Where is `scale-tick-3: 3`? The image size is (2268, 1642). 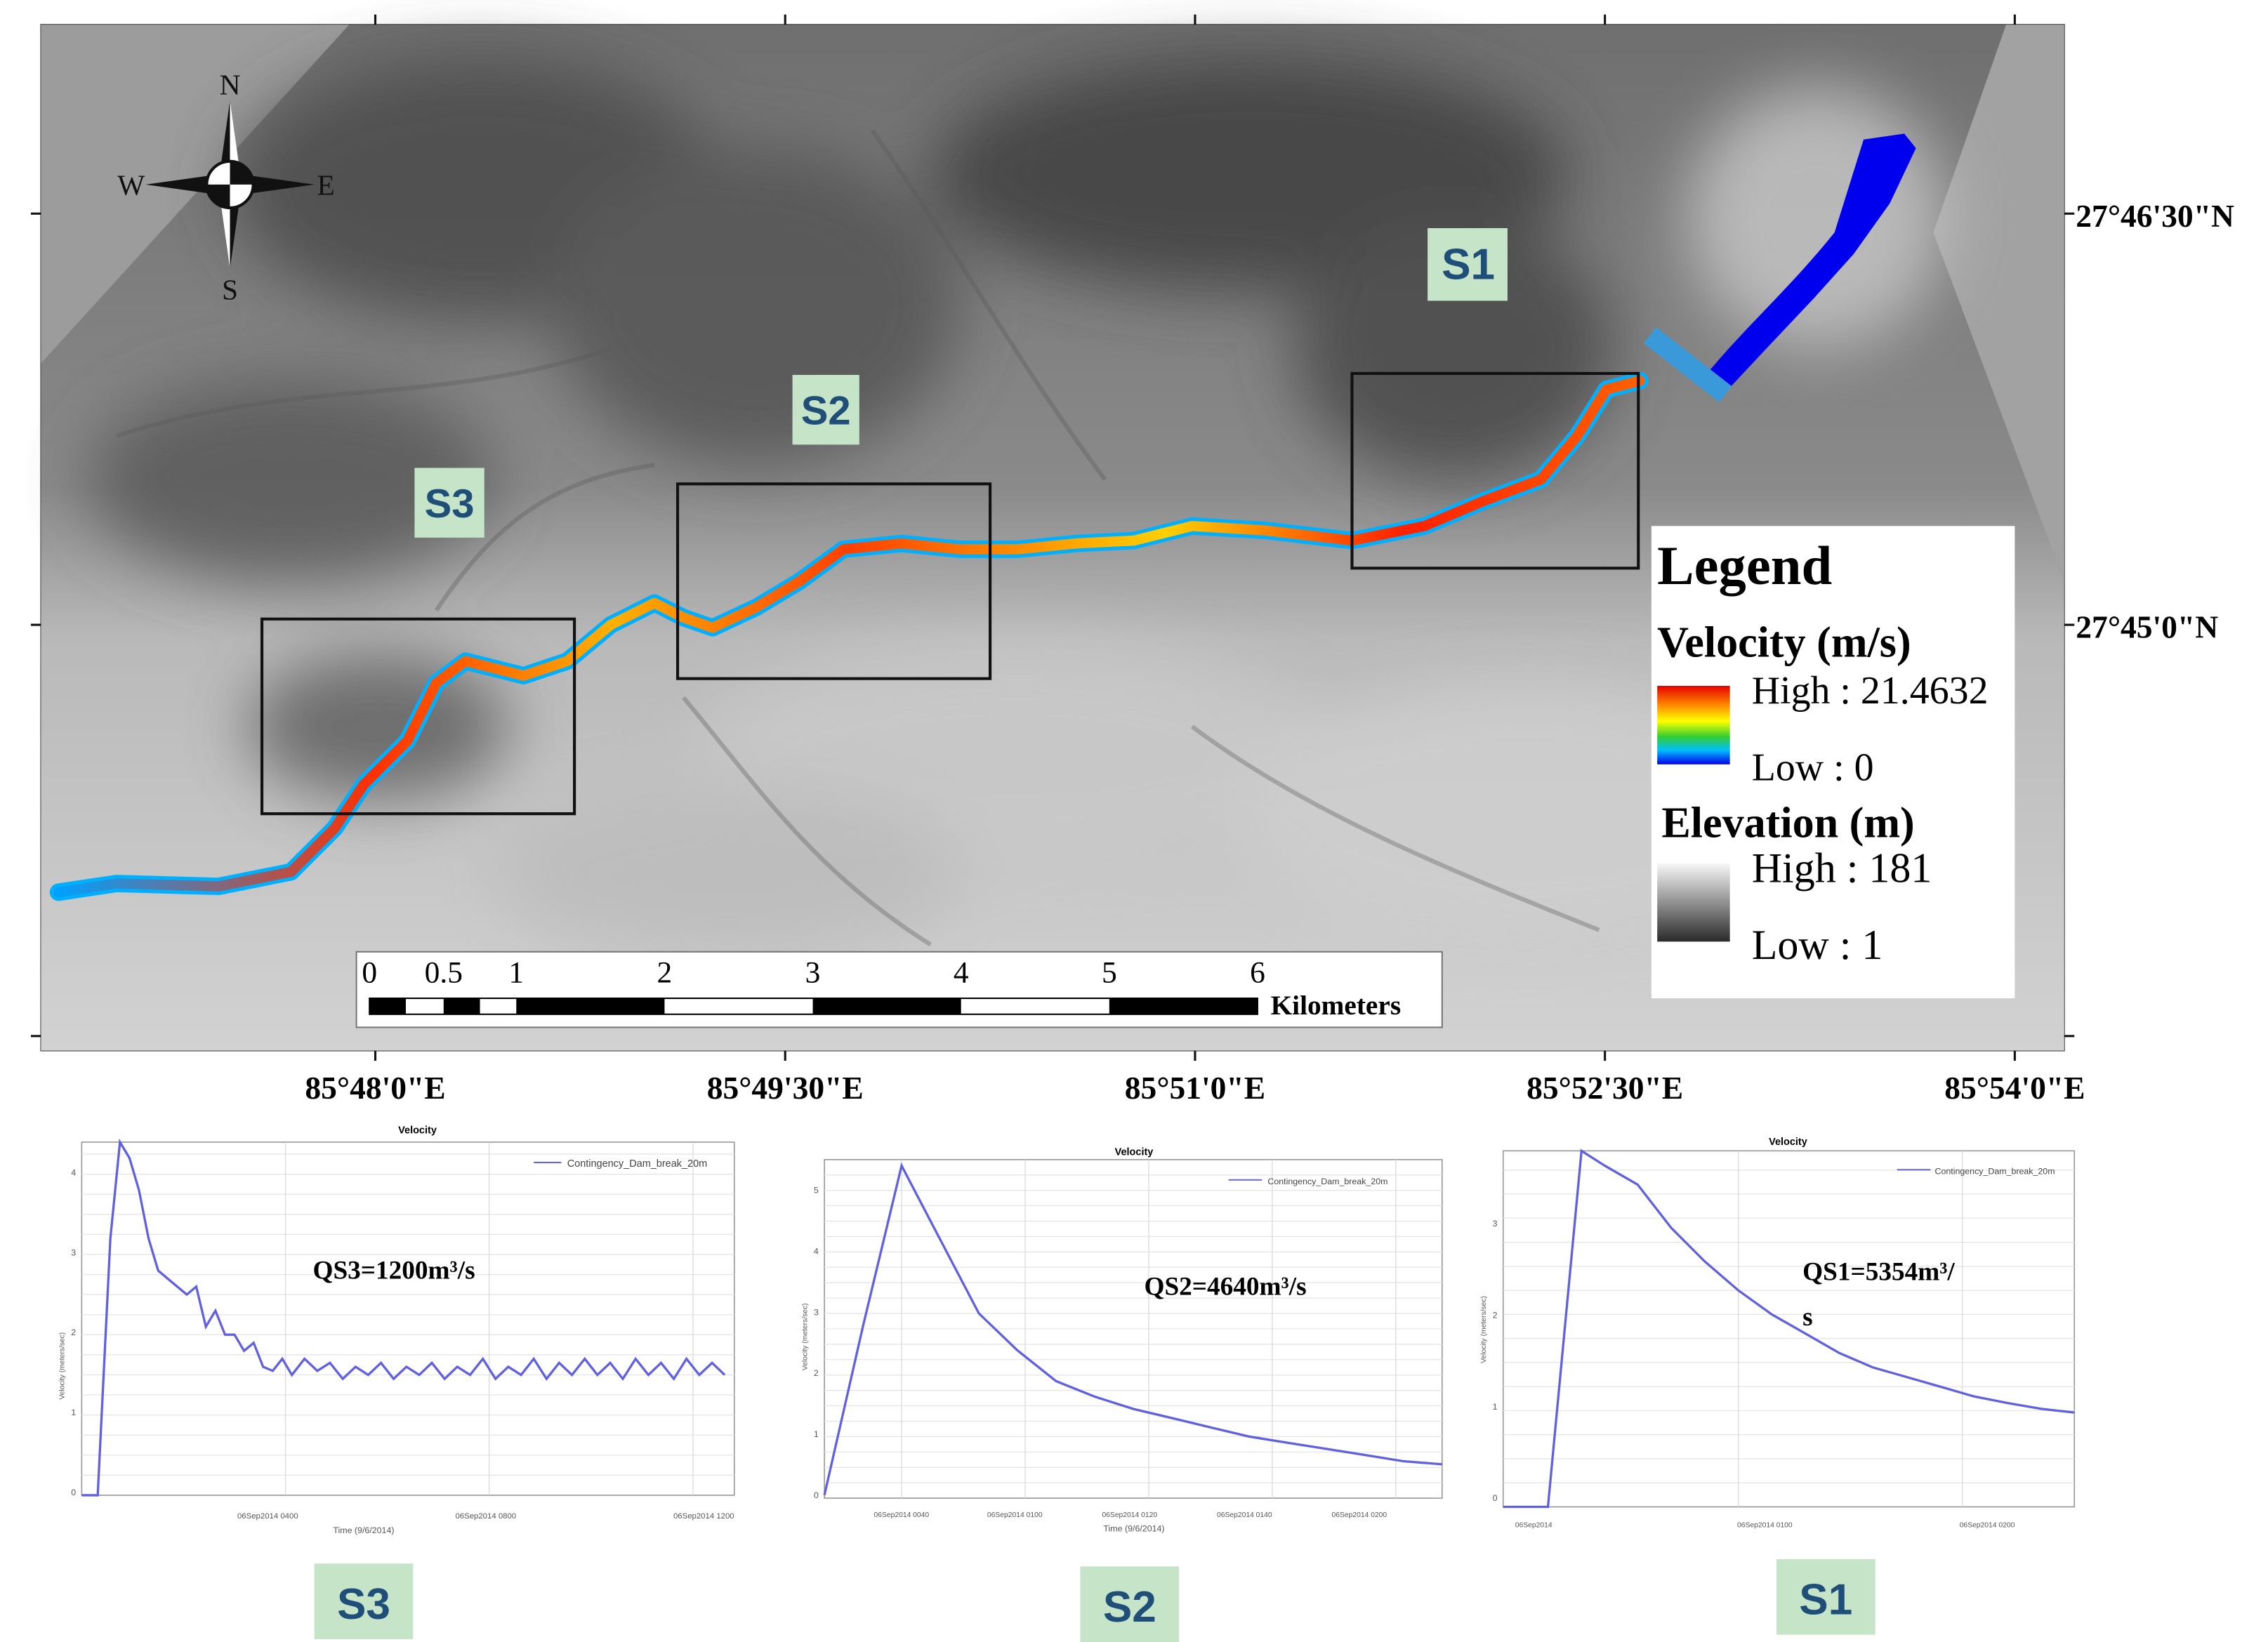 scale-tick-3: 3 is located at coordinates (813, 972).